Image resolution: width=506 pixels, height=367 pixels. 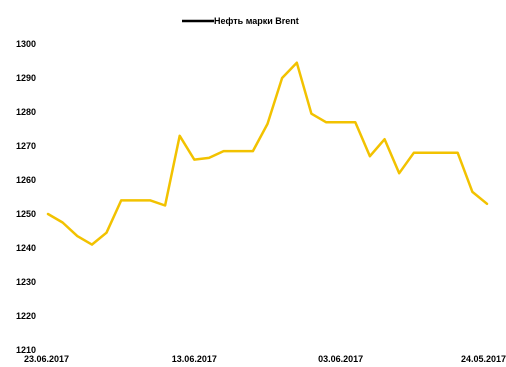 What do you see at coordinates (26, 282) in the screenshot?
I see `y-tick-label: 1230` at bounding box center [26, 282].